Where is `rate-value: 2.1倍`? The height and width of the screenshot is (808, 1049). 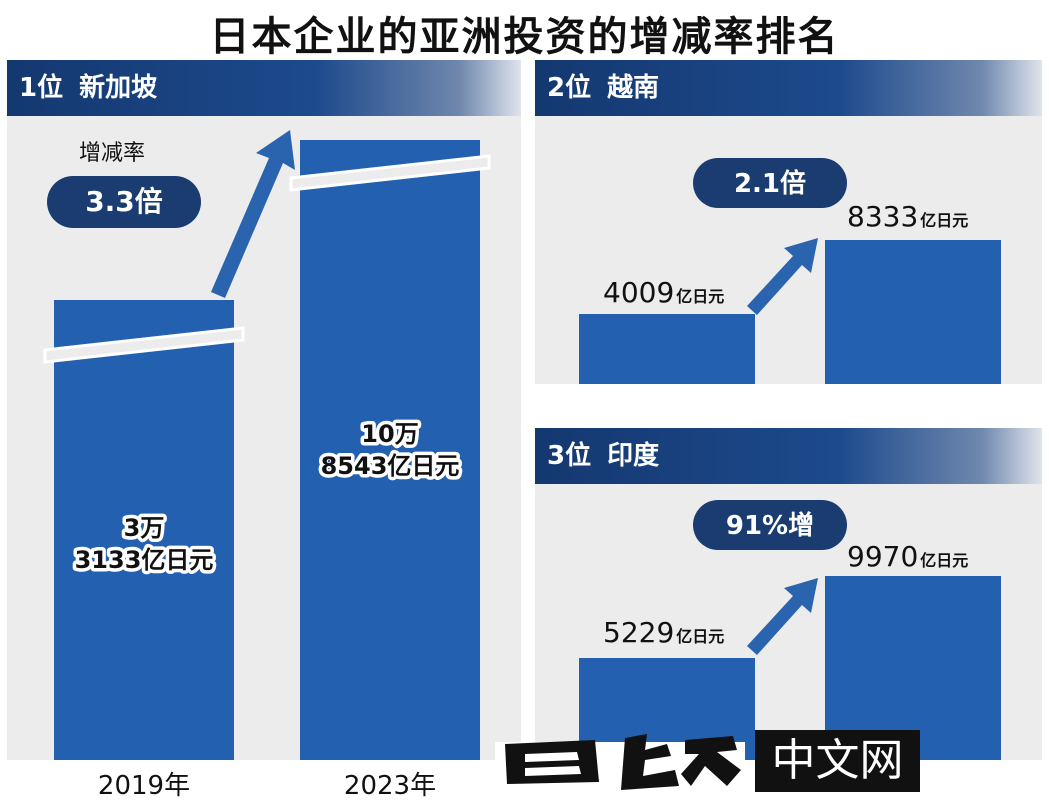
rate-value: 2.1倍 is located at coordinates (770, 183).